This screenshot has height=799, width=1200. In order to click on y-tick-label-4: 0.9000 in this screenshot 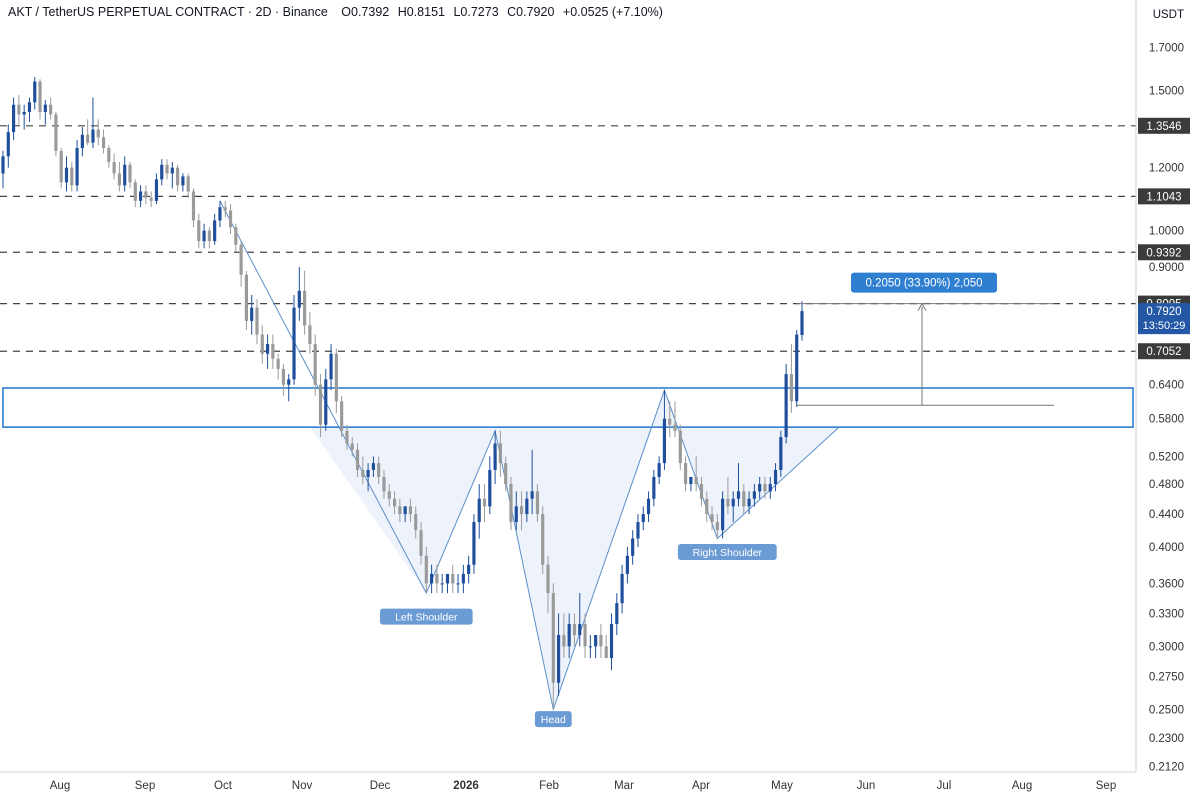, I will do `click(1166, 268)`.